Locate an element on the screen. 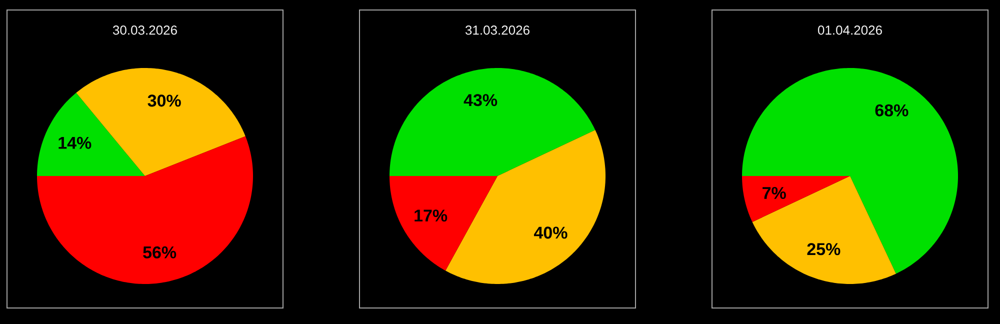 The image size is (1000, 324). data-label: 40% is located at coordinates (551, 232).